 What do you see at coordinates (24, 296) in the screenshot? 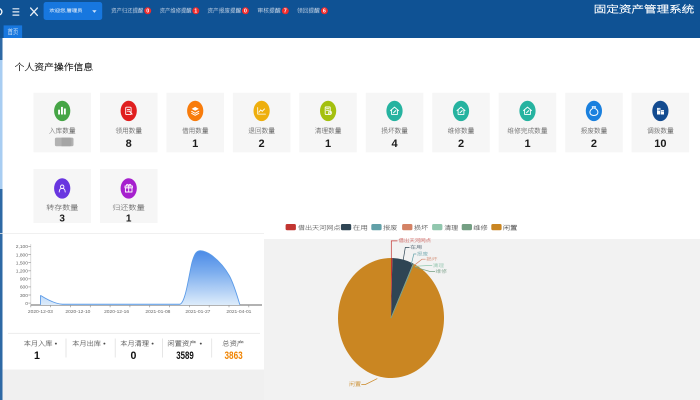
I see `svg-text: 300` at bounding box center [24, 296].